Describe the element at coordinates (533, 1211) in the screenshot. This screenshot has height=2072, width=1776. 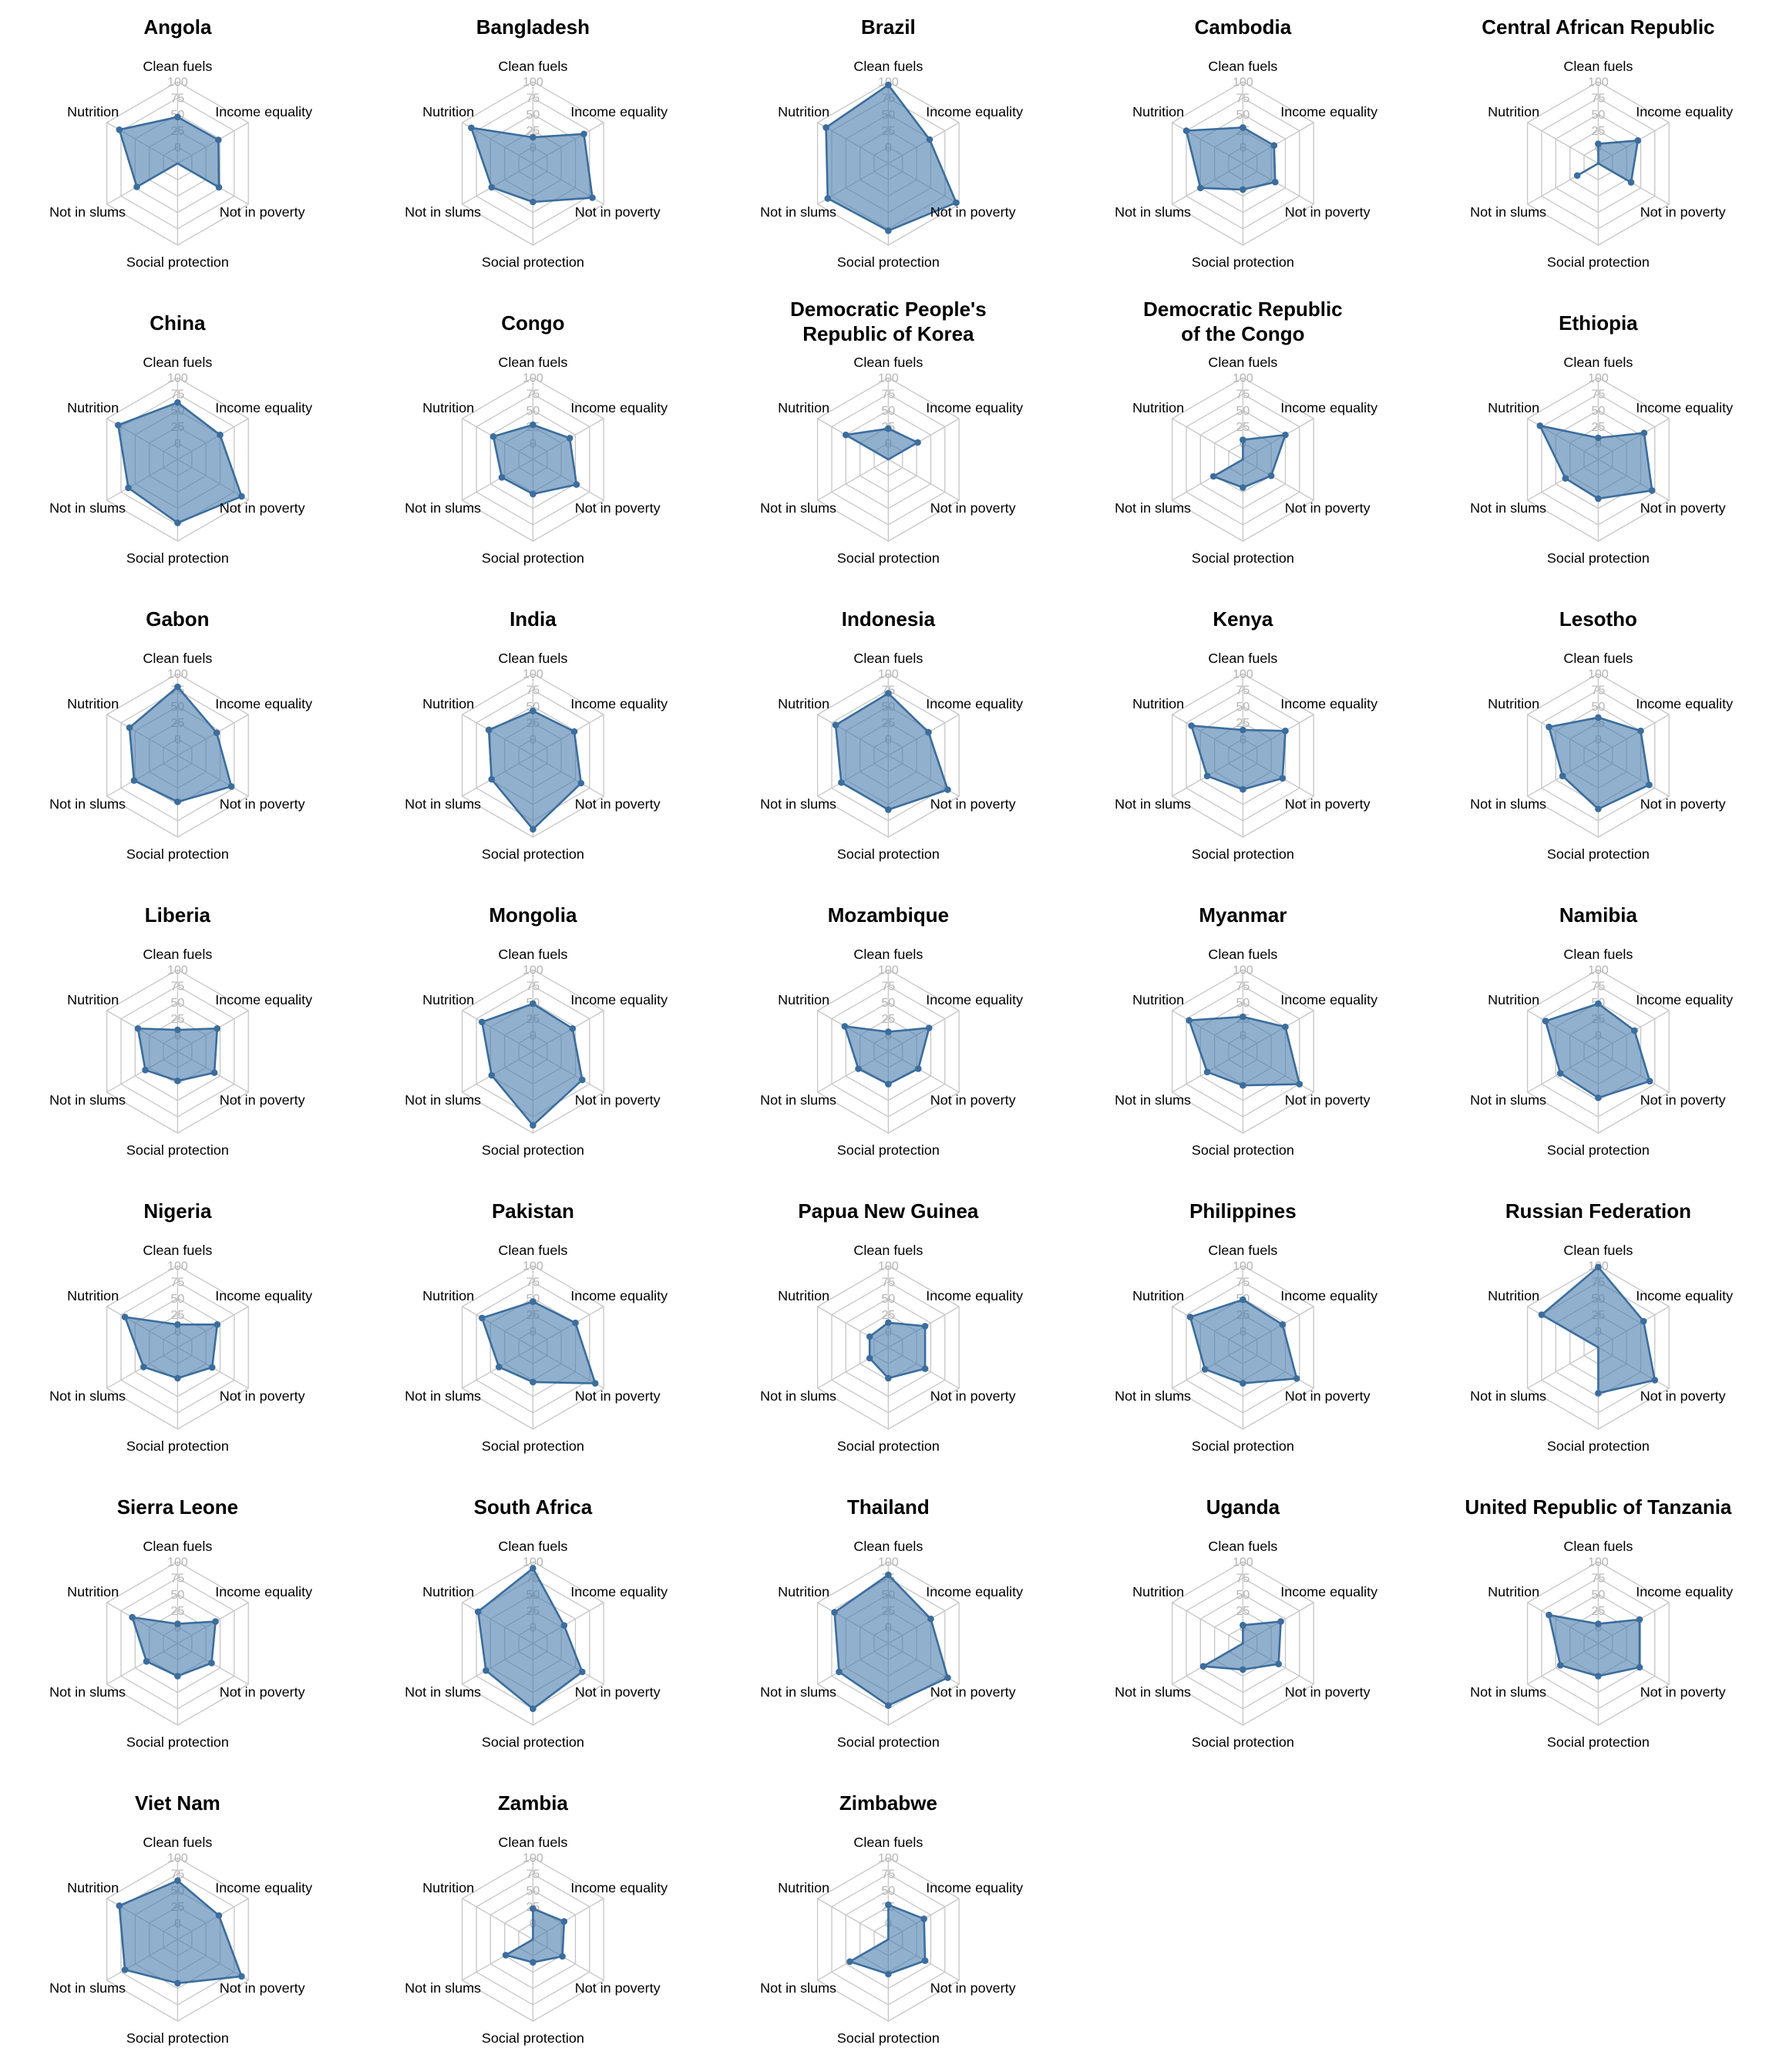
I see `chart-title: Pakistan` at that location.